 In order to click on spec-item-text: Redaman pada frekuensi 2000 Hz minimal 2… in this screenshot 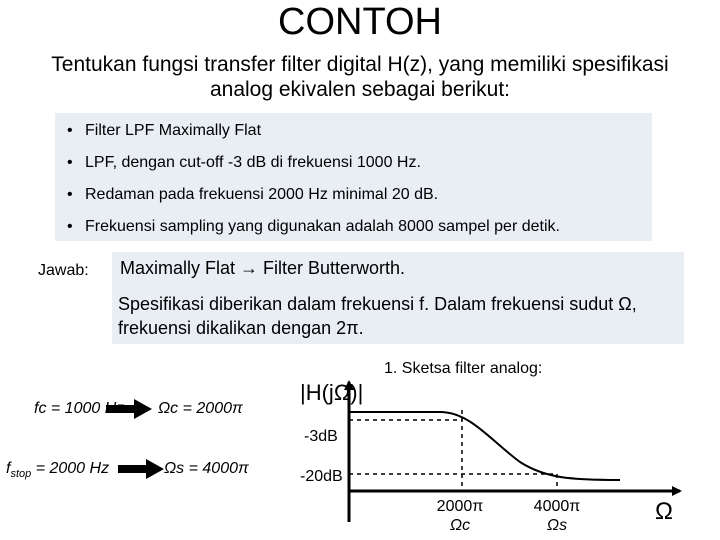, I will do `click(262, 194)`.